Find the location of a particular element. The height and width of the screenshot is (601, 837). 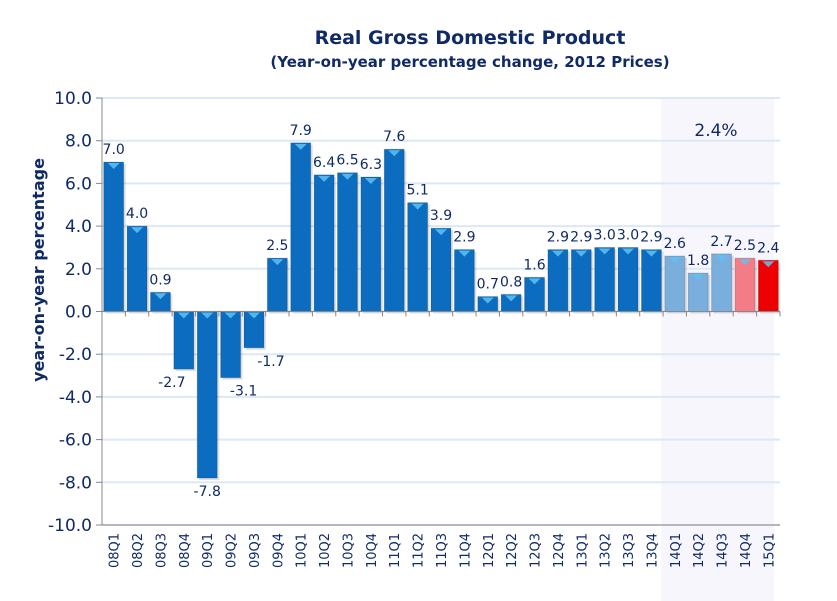

bar-14Q3 is located at coordinates (722, 282).